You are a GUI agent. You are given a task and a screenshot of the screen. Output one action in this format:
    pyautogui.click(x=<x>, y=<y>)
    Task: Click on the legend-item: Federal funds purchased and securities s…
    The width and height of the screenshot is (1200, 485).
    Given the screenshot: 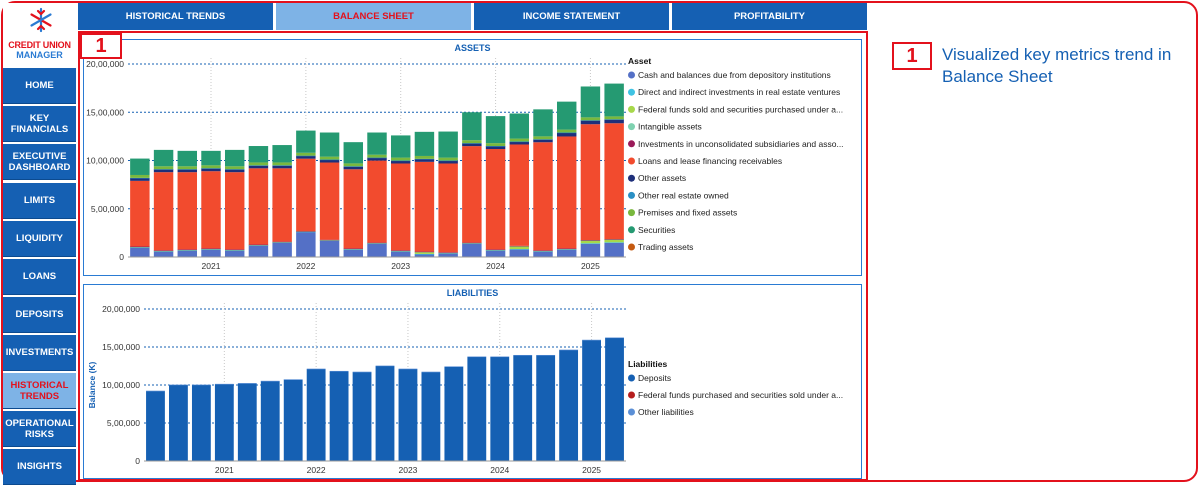 What is the action you would take?
    pyautogui.click(x=740, y=395)
    